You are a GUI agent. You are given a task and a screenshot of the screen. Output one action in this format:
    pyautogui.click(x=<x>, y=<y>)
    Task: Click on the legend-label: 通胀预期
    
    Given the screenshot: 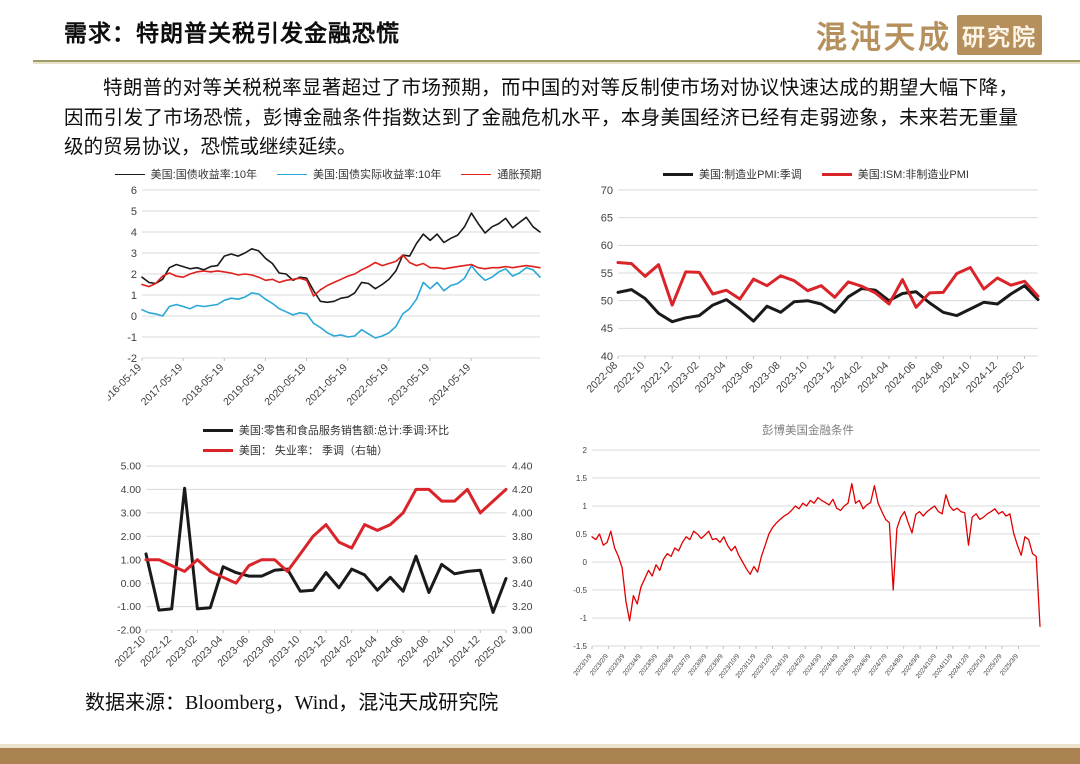 What is the action you would take?
    pyautogui.click(x=519, y=175)
    